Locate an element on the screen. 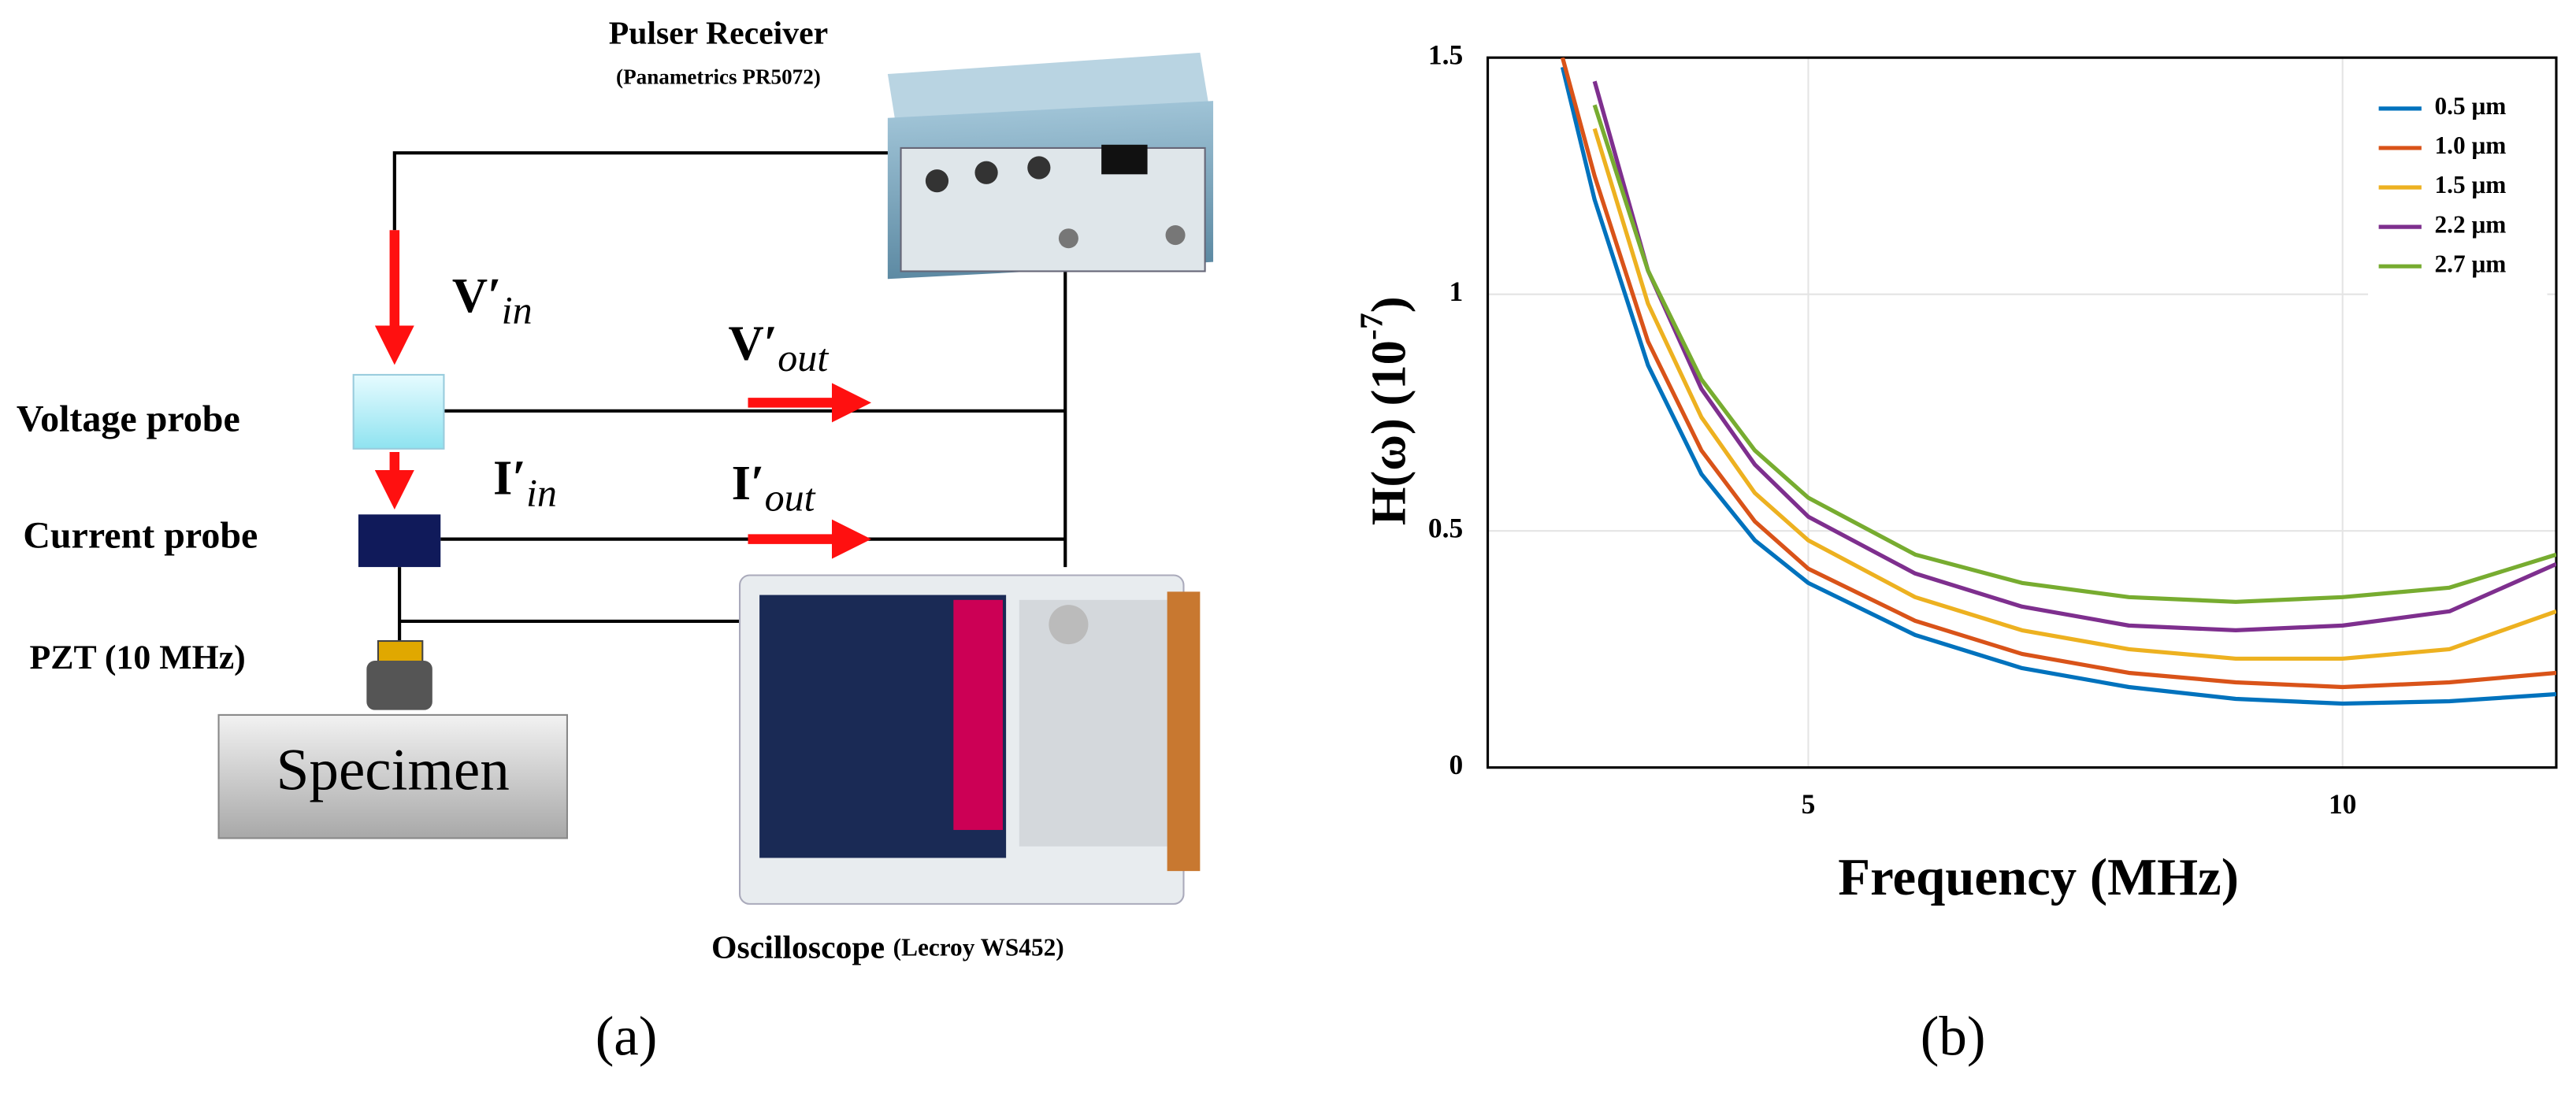  current-probe-box is located at coordinates (399, 541).